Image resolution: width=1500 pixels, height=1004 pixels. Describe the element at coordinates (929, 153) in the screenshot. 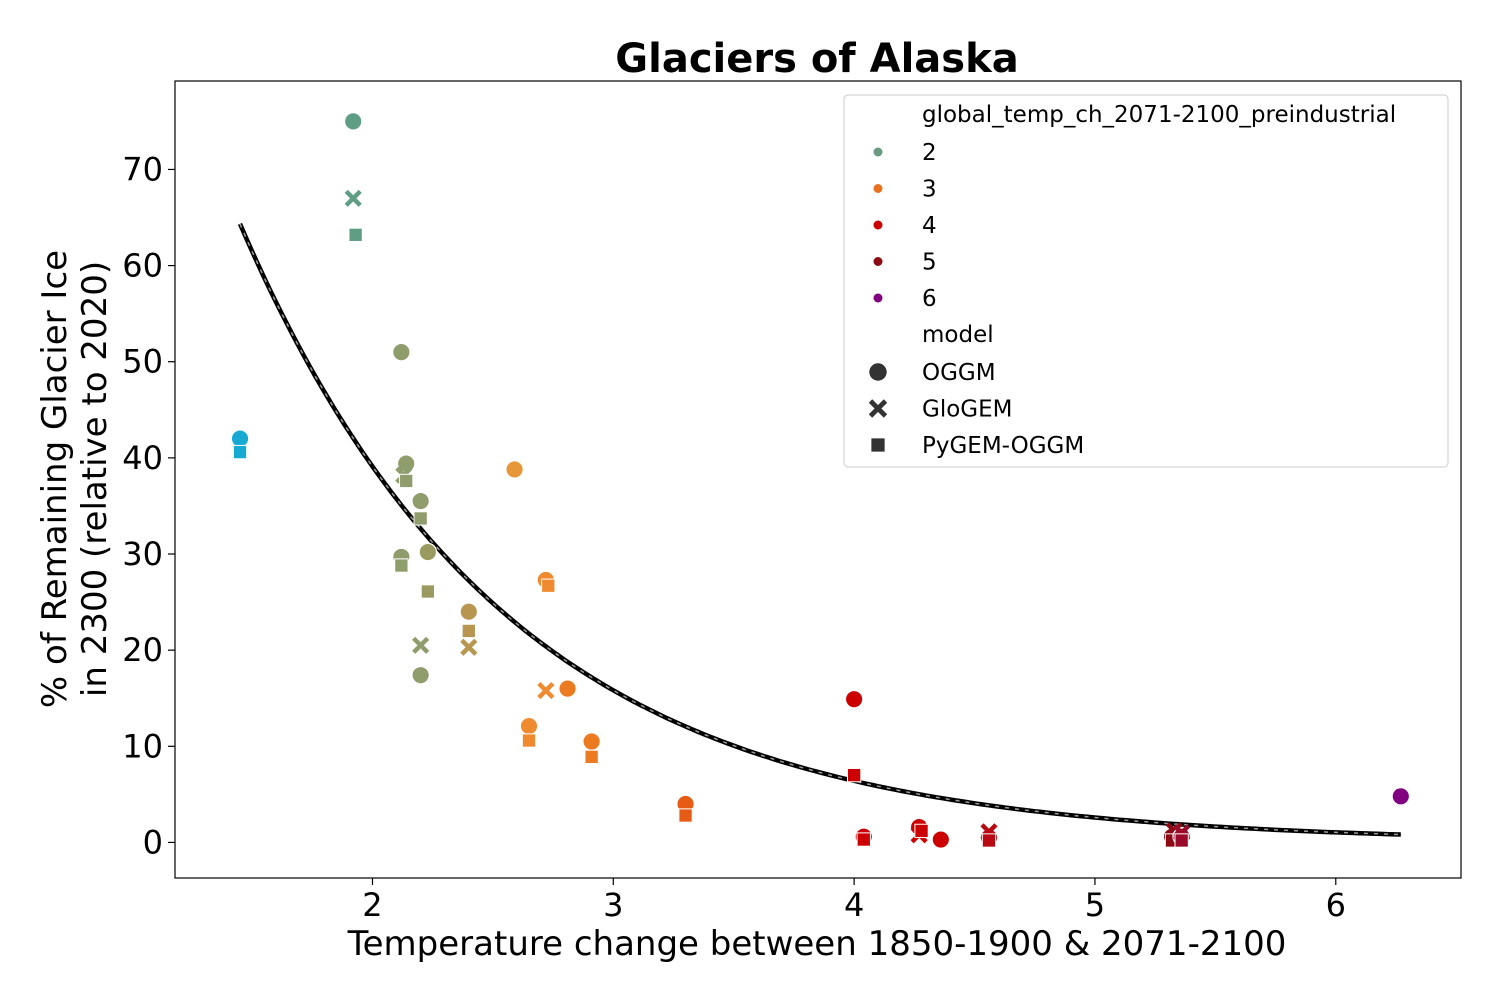

I see `legend-hue-label: 2` at that location.